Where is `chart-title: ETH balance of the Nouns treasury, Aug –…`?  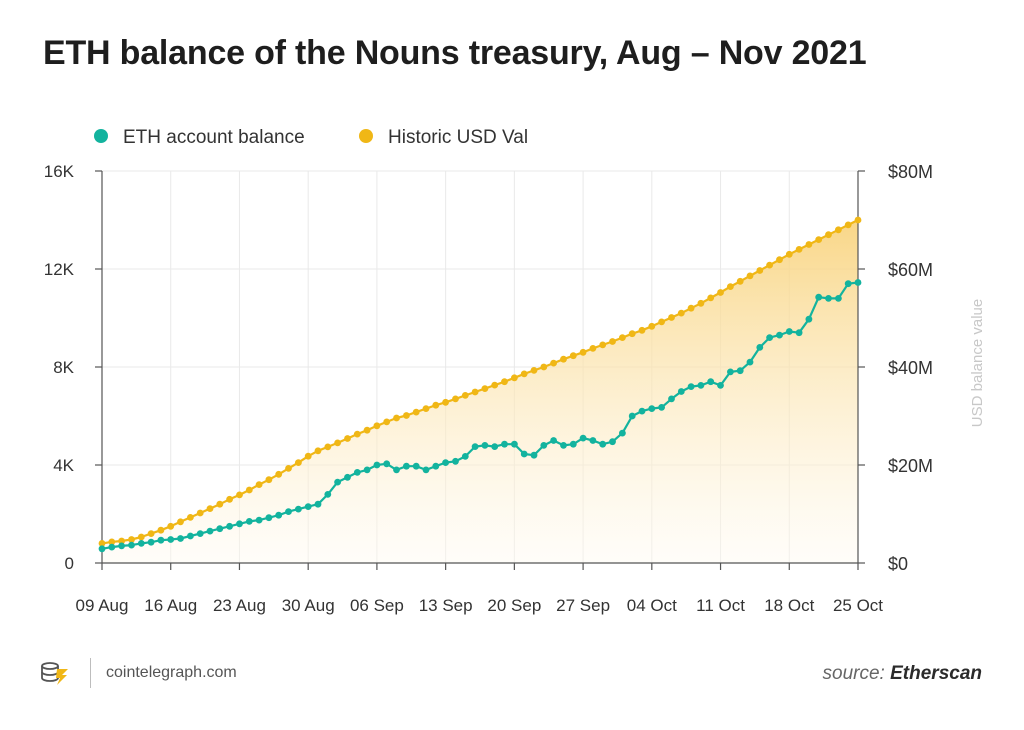
chart-title: ETH balance of the Nouns treasury, Aug –… is located at coordinates (455, 53).